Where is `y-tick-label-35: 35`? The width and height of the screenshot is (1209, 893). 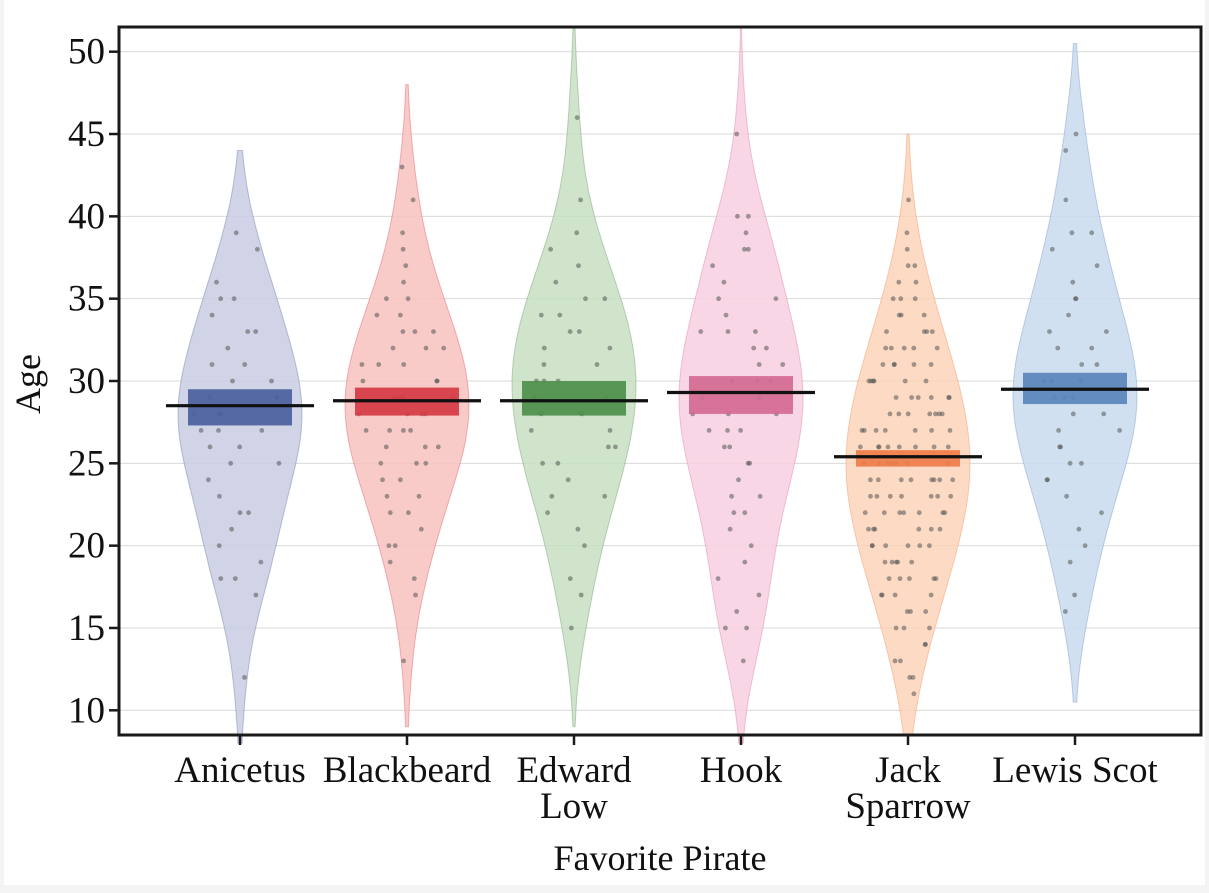 y-tick-label-35: 35 is located at coordinates (86, 299).